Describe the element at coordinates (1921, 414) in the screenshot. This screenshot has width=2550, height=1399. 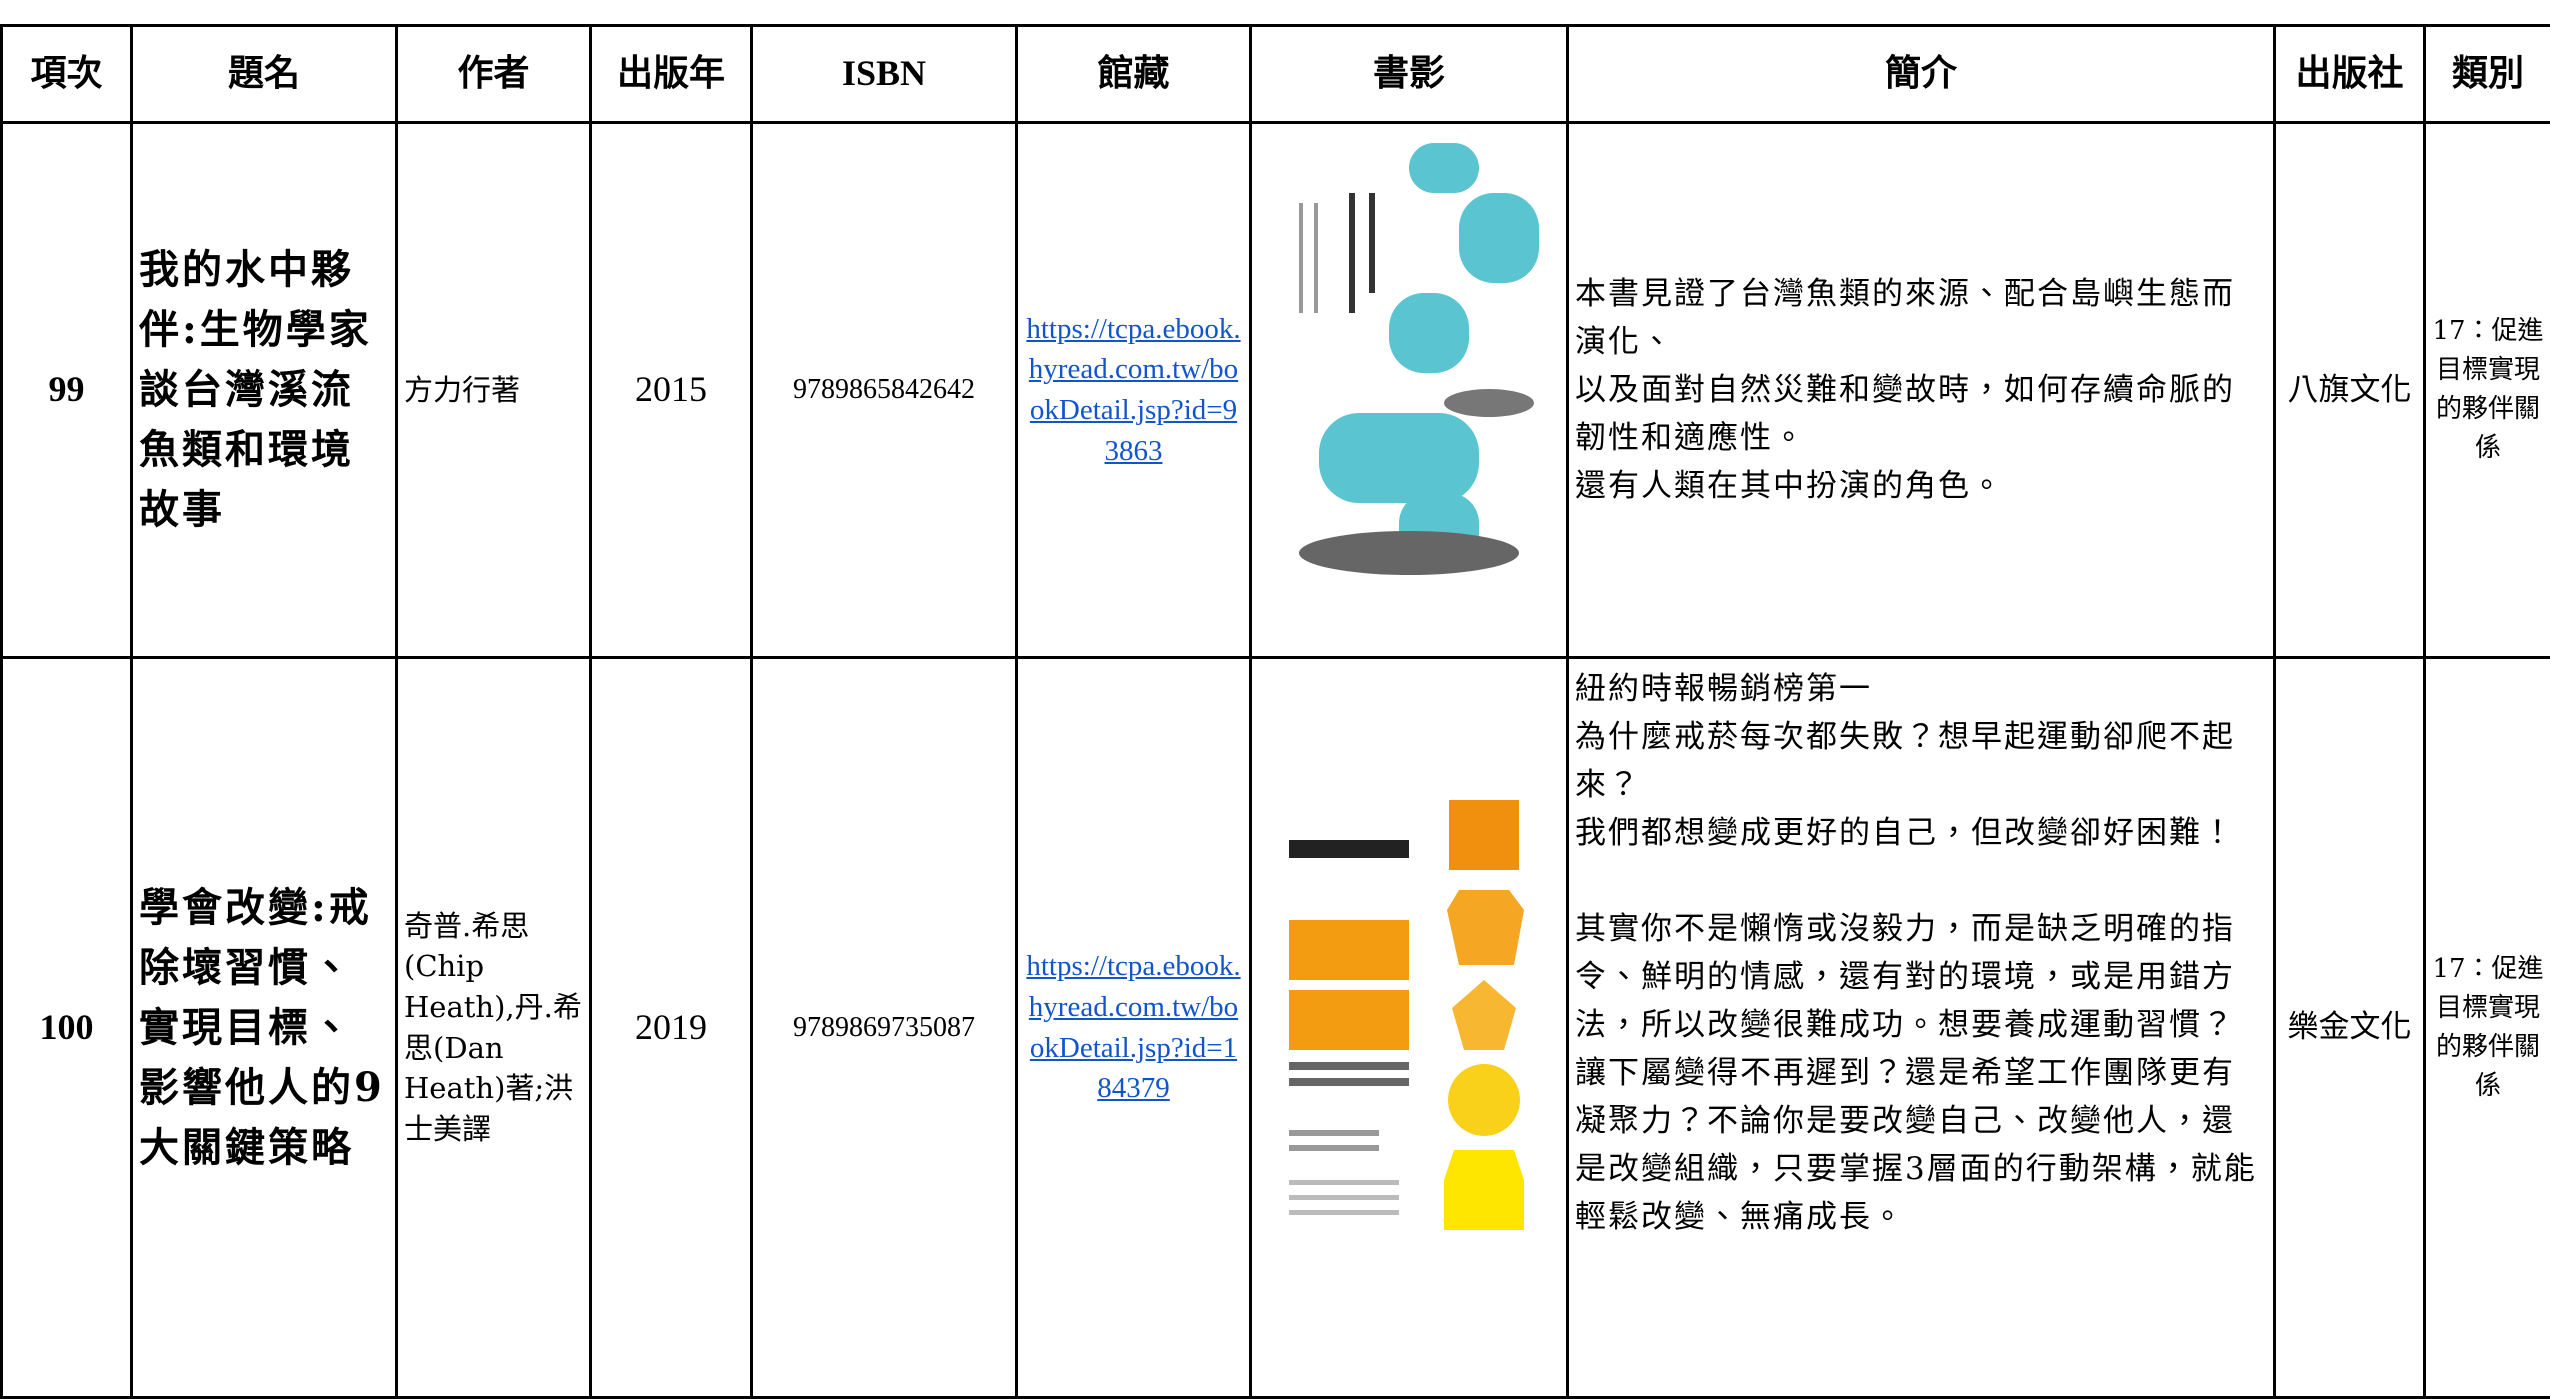
I see `summary-line: 以及面對自然災難和變故時，如何存續命脈的韌性和適應性。` at that location.